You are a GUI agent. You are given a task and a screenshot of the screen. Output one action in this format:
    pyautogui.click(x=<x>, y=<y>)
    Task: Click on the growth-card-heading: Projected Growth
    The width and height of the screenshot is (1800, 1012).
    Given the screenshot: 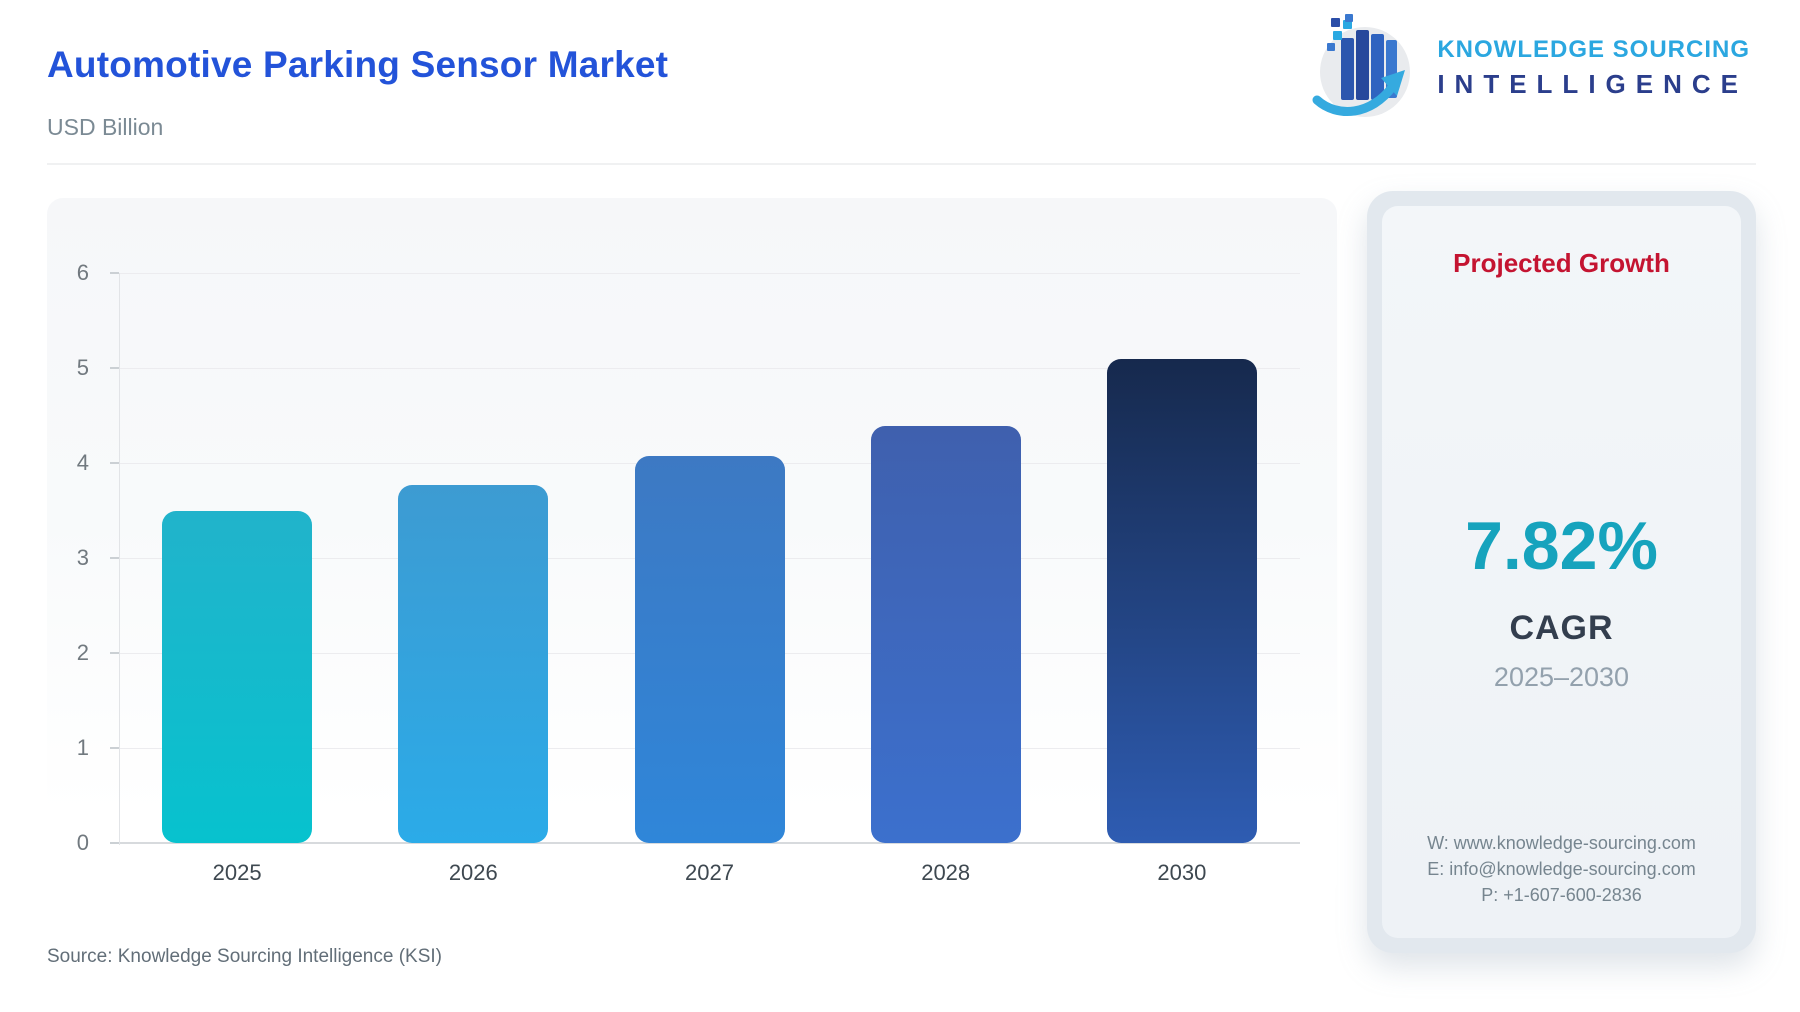 What is the action you would take?
    pyautogui.click(x=1561, y=263)
    